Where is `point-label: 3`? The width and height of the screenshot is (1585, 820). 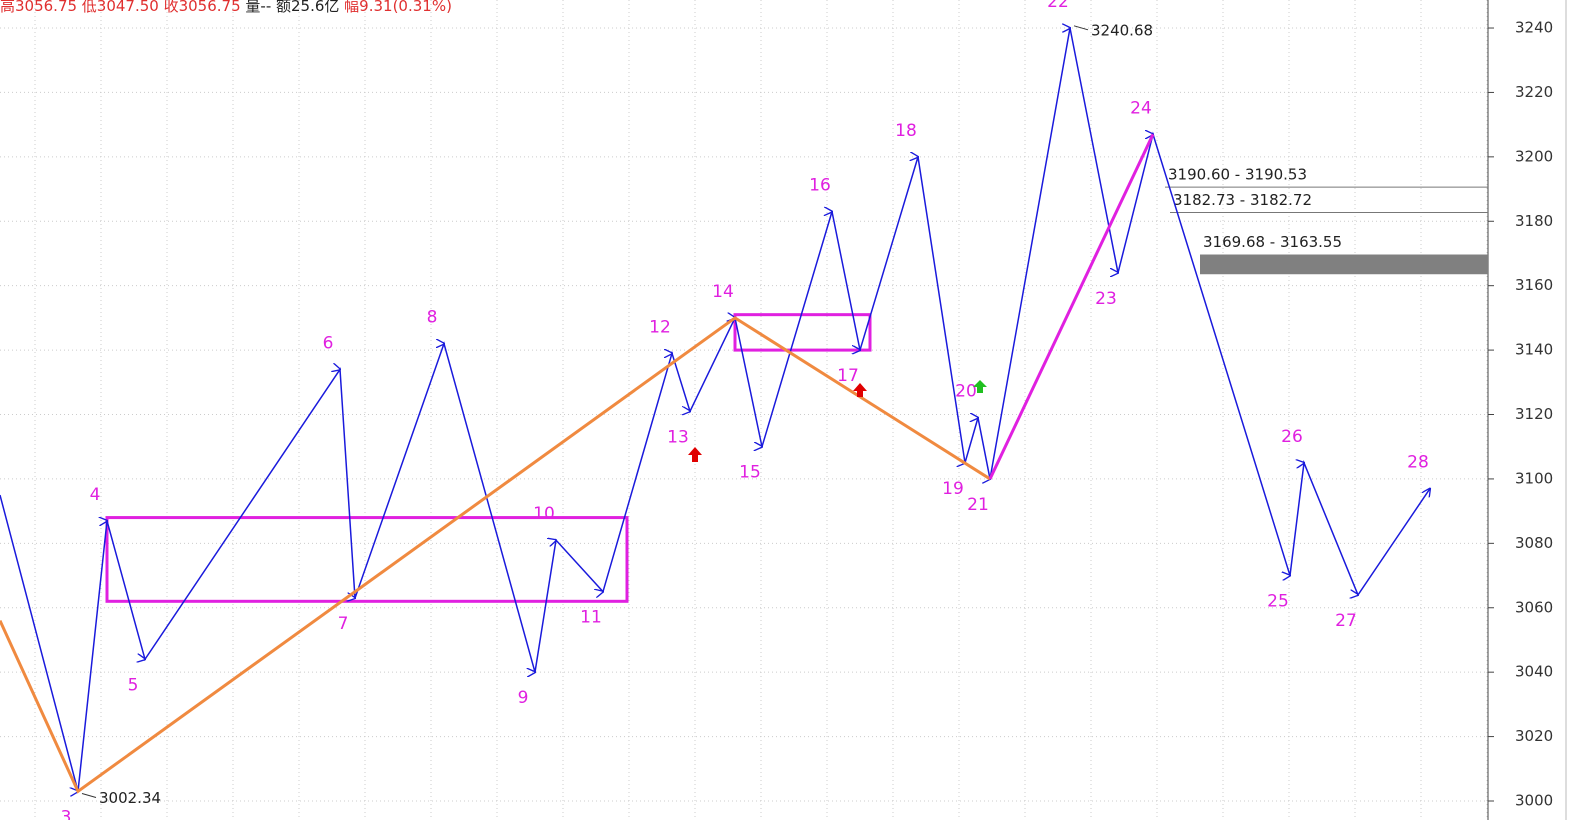
point-label: 3 is located at coordinates (66, 813).